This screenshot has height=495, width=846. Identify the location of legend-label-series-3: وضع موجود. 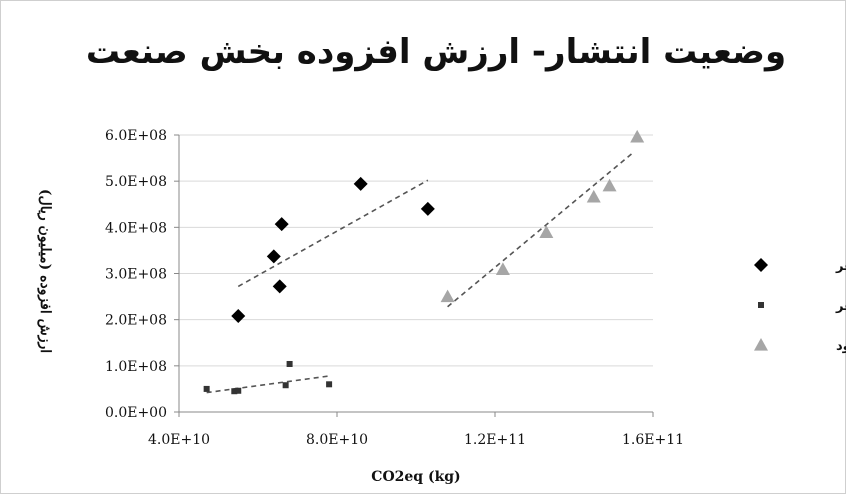
(841, 346).